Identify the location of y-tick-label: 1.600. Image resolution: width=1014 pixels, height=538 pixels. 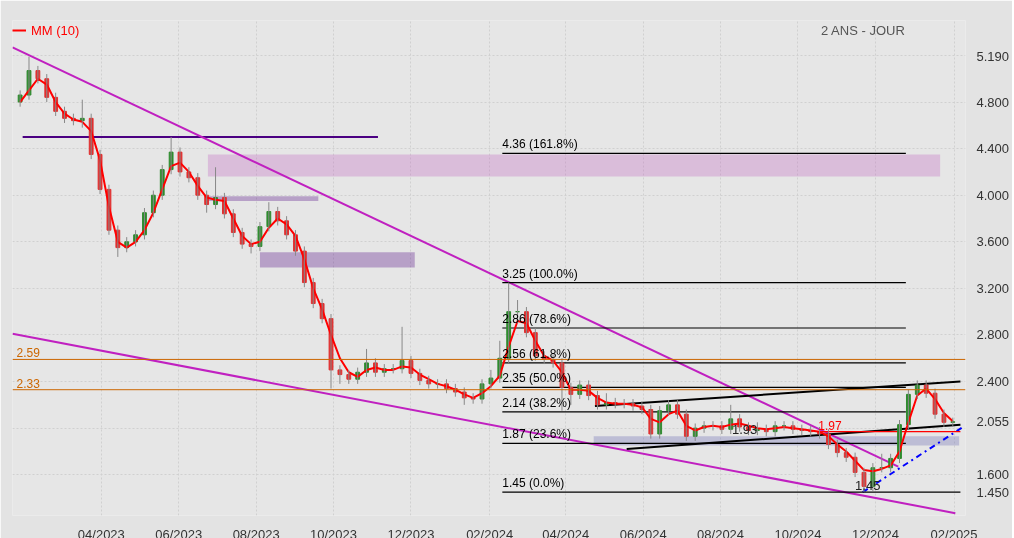
(993, 475).